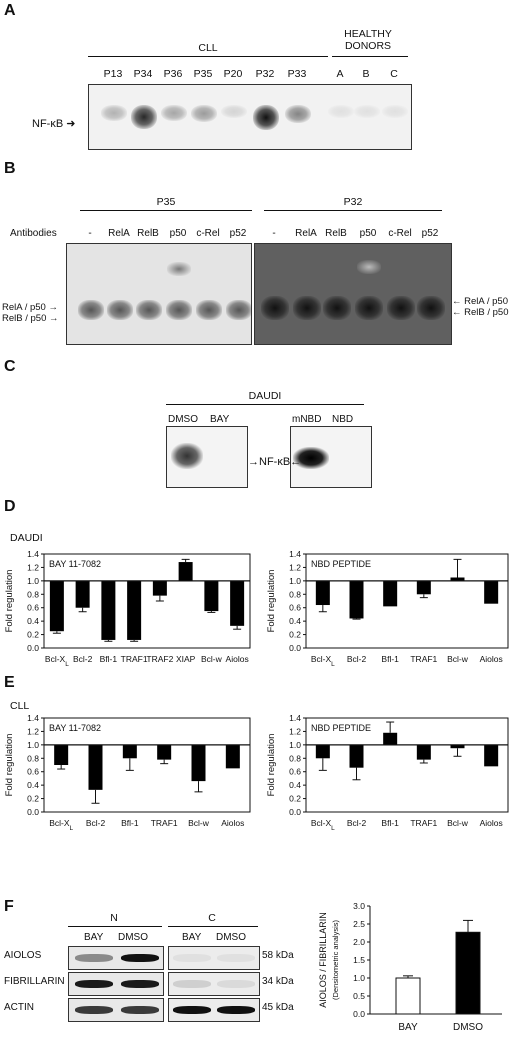 This screenshot has height=1048, width=520. Describe the element at coordinates (400, 233) in the screenshot. I see `panel-b-lane-right-4: c-Rel` at that location.